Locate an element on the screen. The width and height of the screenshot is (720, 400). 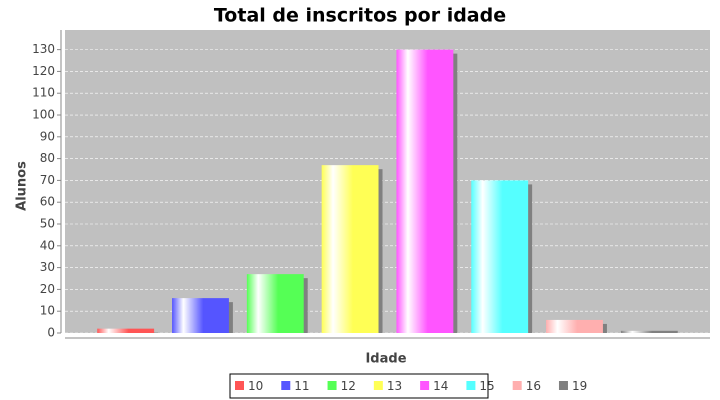
y-tick-label: 30 is located at coordinates (47, 267).